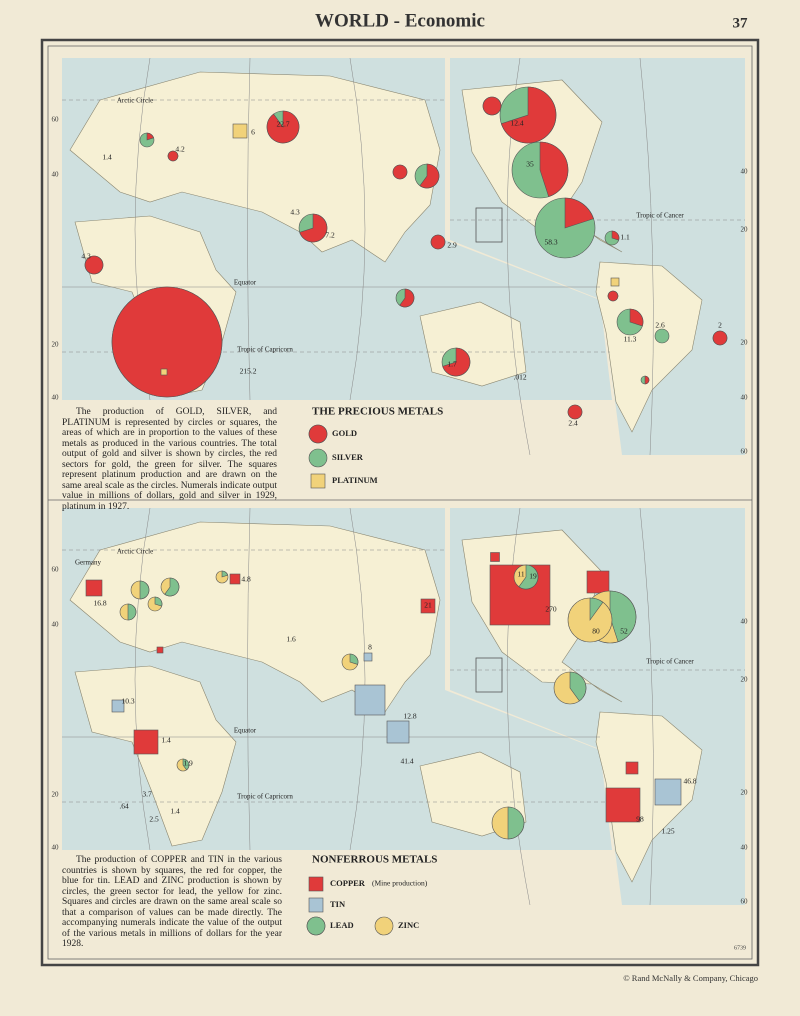 This screenshot has height=1016, width=800. What do you see at coordinates (135, 101) in the screenshot?
I see `map-label: Arctic Circle` at bounding box center [135, 101].